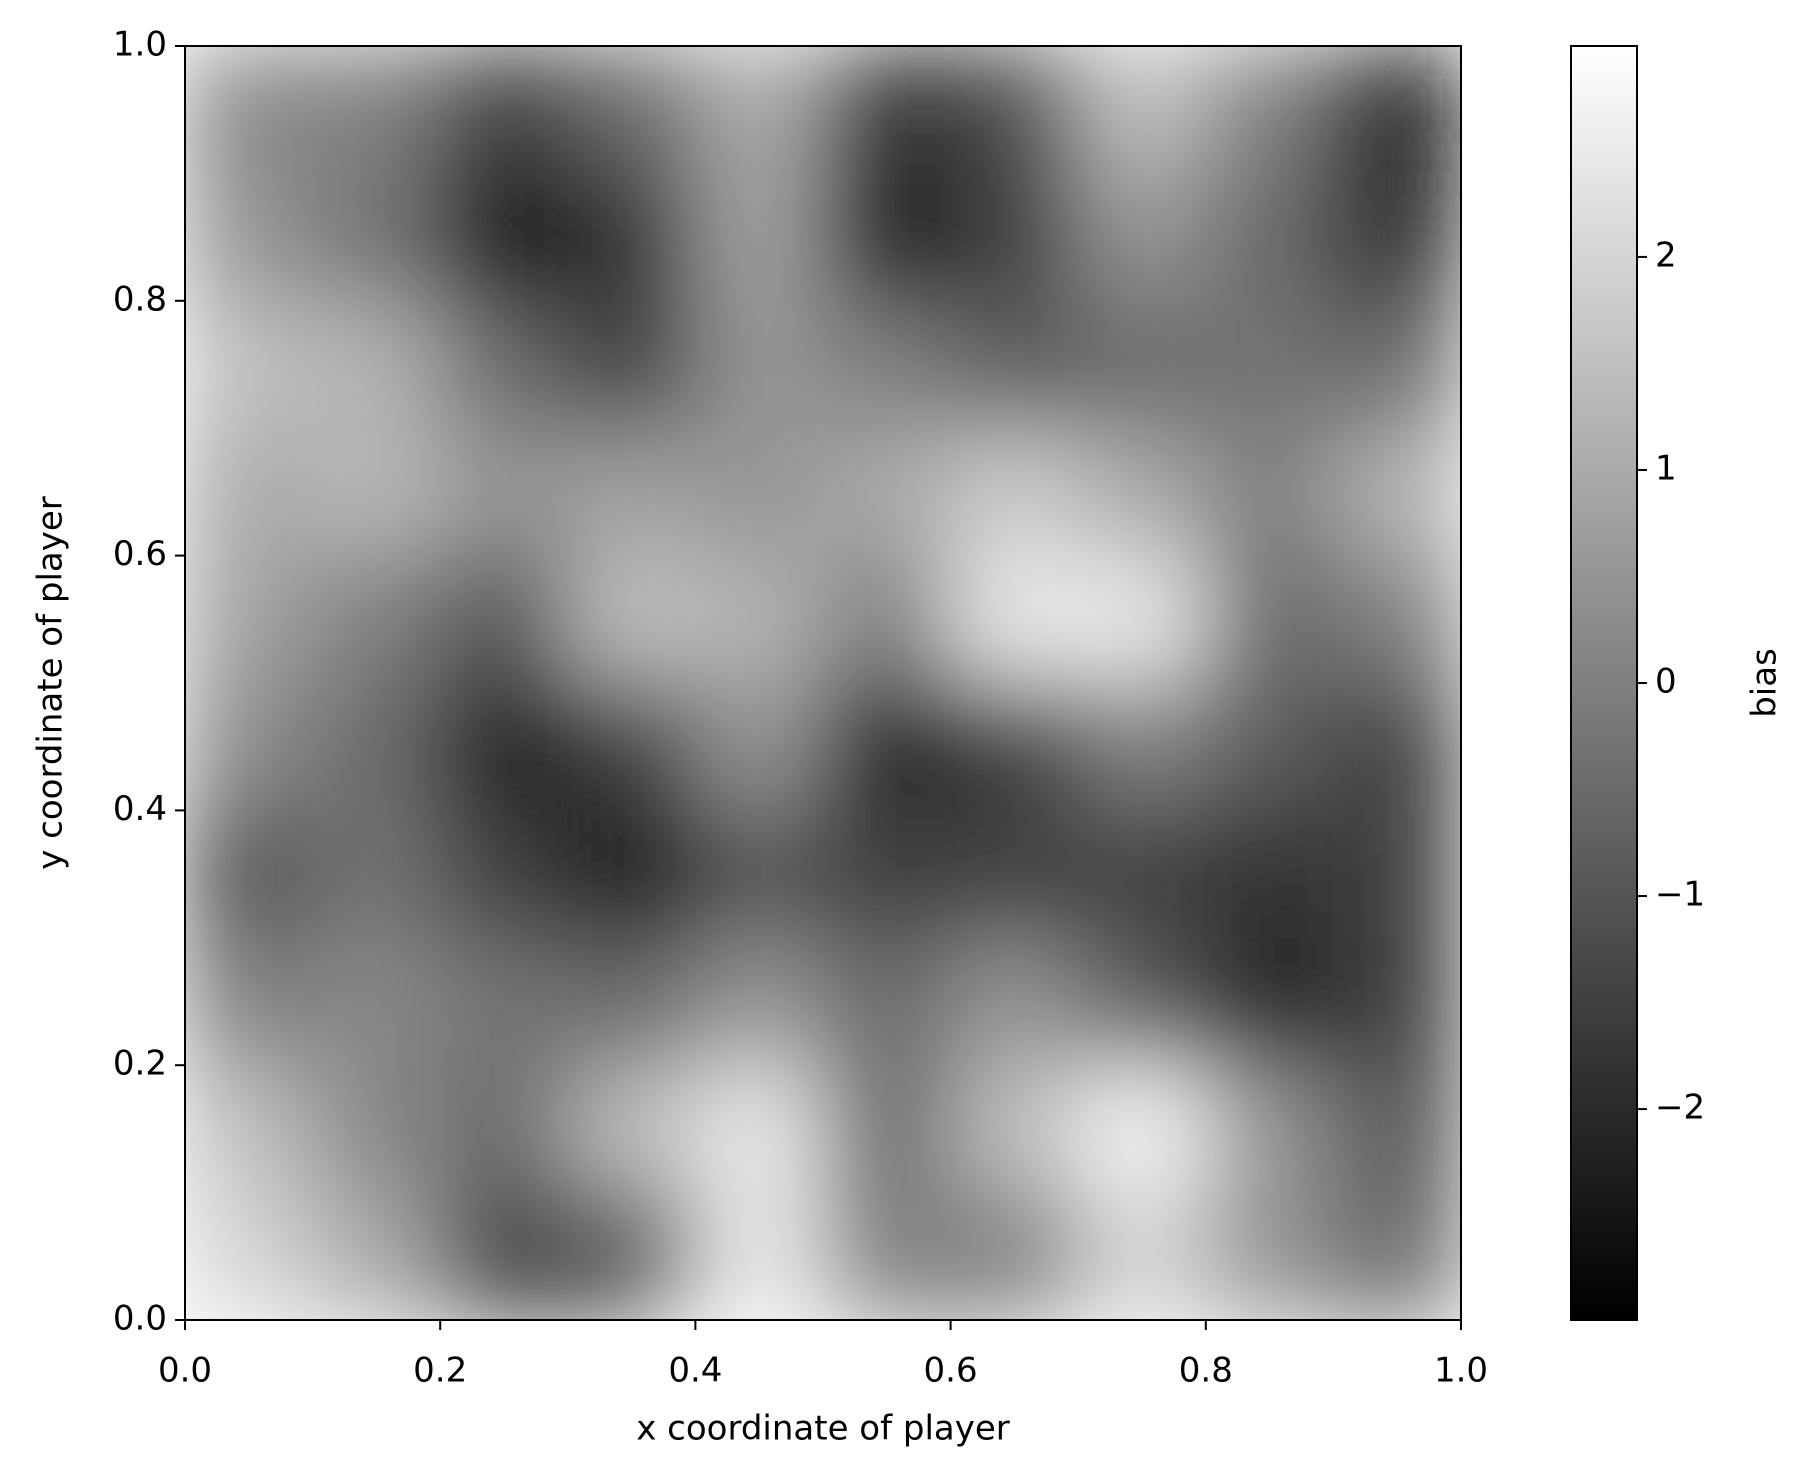 This screenshot has height=1474, width=1806. I want to click on y-tick-label: 0.4, so click(140, 809).